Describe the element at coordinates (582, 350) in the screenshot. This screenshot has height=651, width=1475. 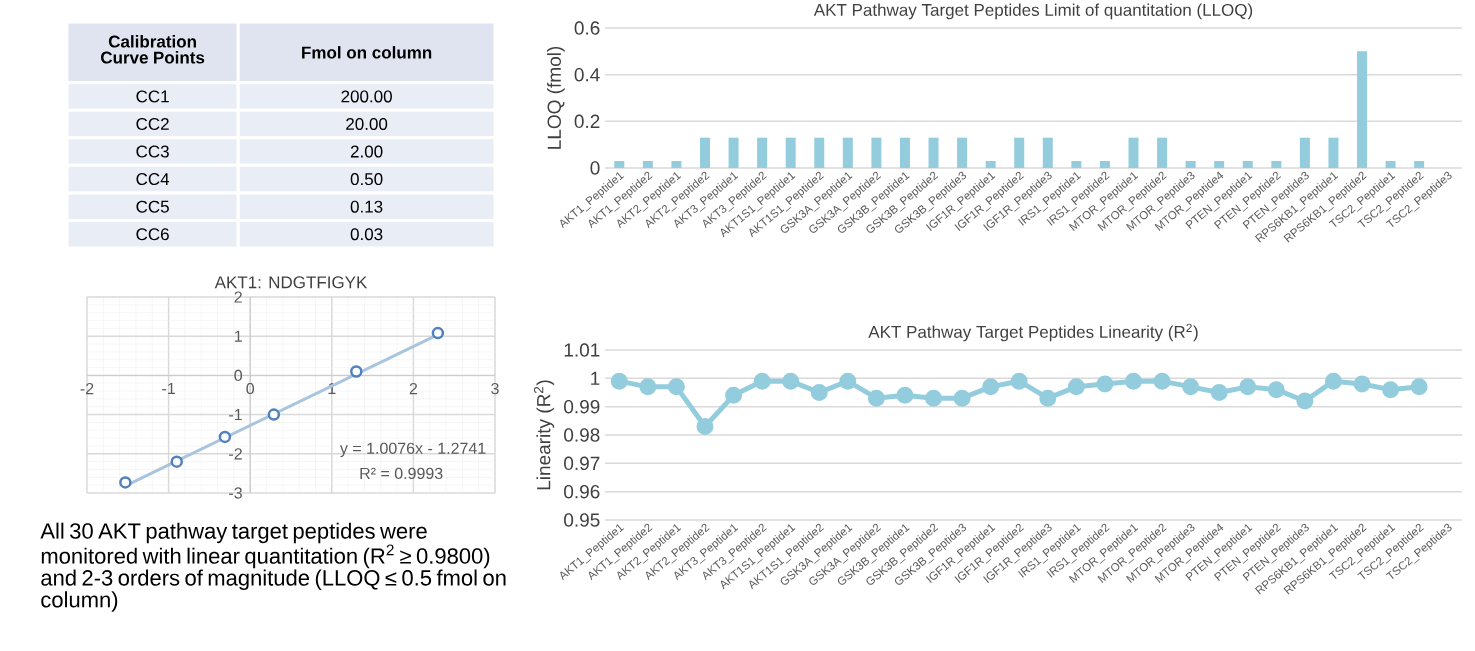
I see `y-tick-label: 1.01` at that location.